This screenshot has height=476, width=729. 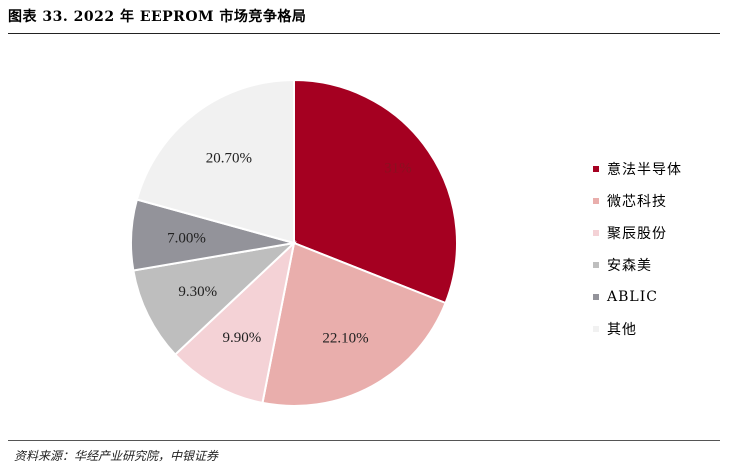 What do you see at coordinates (229, 158) in the screenshot?
I see `slice-label: 20.70%` at bounding box center [229, 158].